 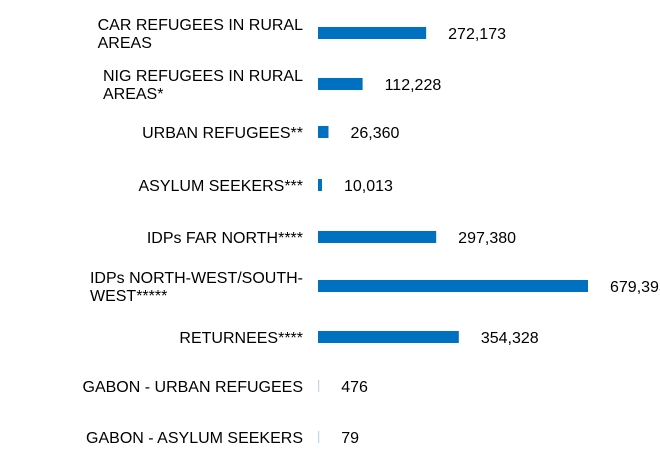 What do you see at coordinates (196, 278) in the screenshot?
I see `category-label: IDPs NORTH-WEST/SOUTH-` at bounding box center [196, 278].